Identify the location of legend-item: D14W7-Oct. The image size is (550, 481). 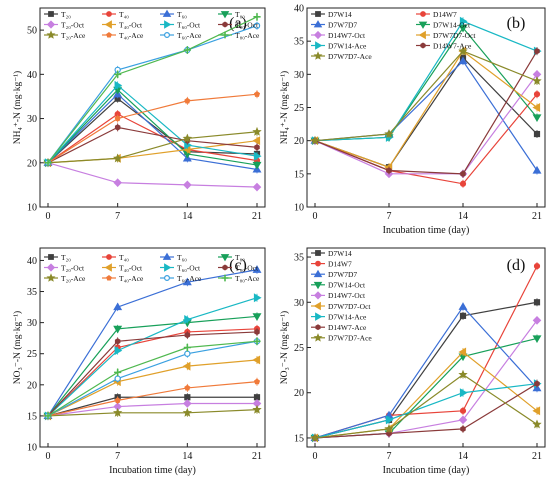
(338, 295).